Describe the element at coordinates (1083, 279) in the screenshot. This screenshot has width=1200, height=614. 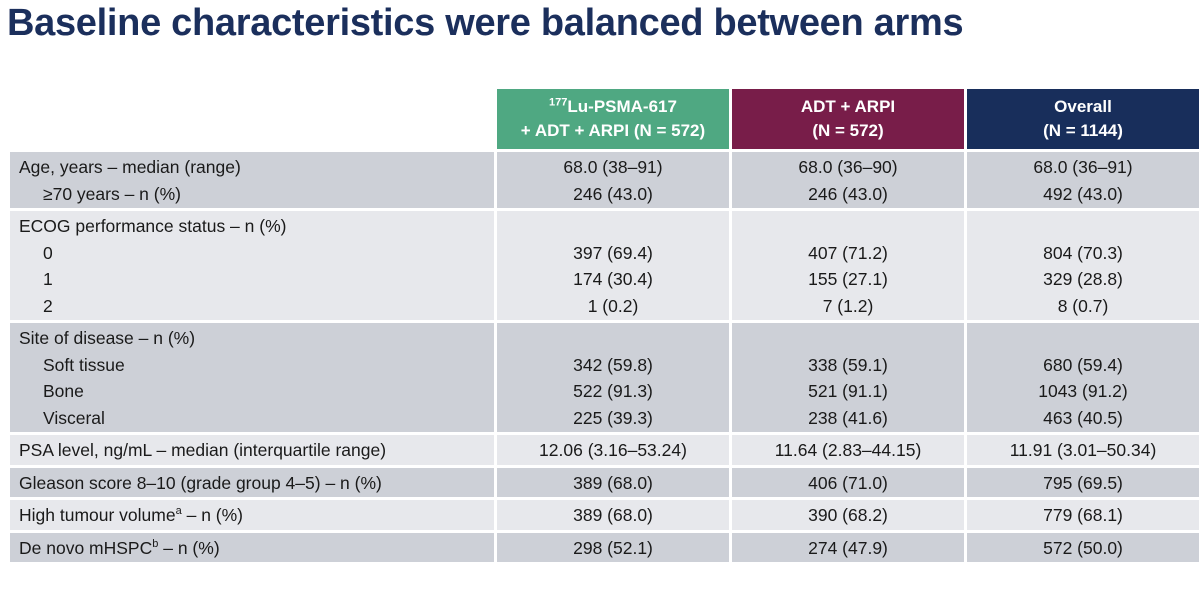
I see `cell-value: 329 (28.8)` at that location.